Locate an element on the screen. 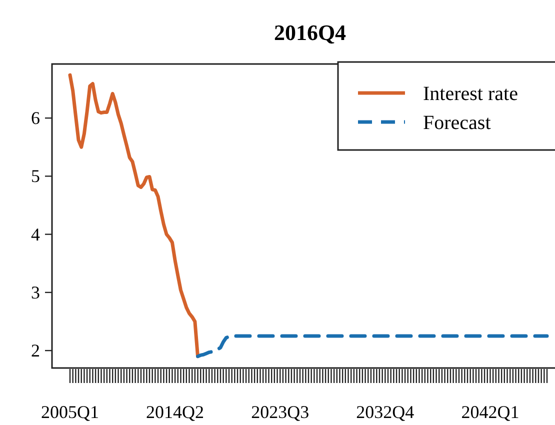 Image resolution: width=555 pixels, height=425 pixels. x-tick-label: 2023Q3 is located at coordinates (280, 412).